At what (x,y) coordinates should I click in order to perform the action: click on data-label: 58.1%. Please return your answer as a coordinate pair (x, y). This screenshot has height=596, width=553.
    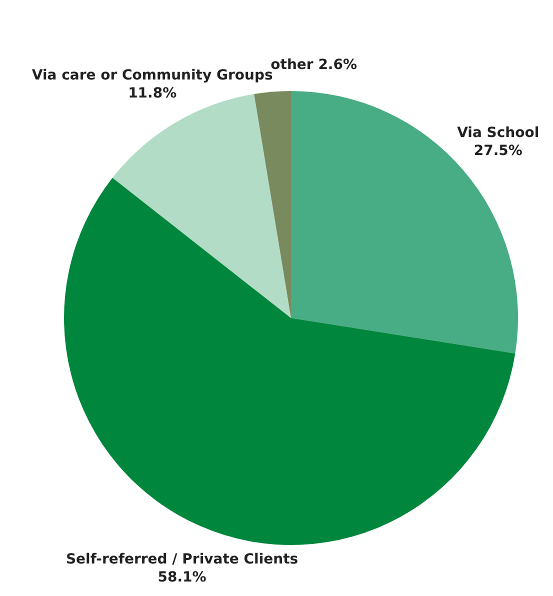
    Looking at the image, I should click on (182, 578).